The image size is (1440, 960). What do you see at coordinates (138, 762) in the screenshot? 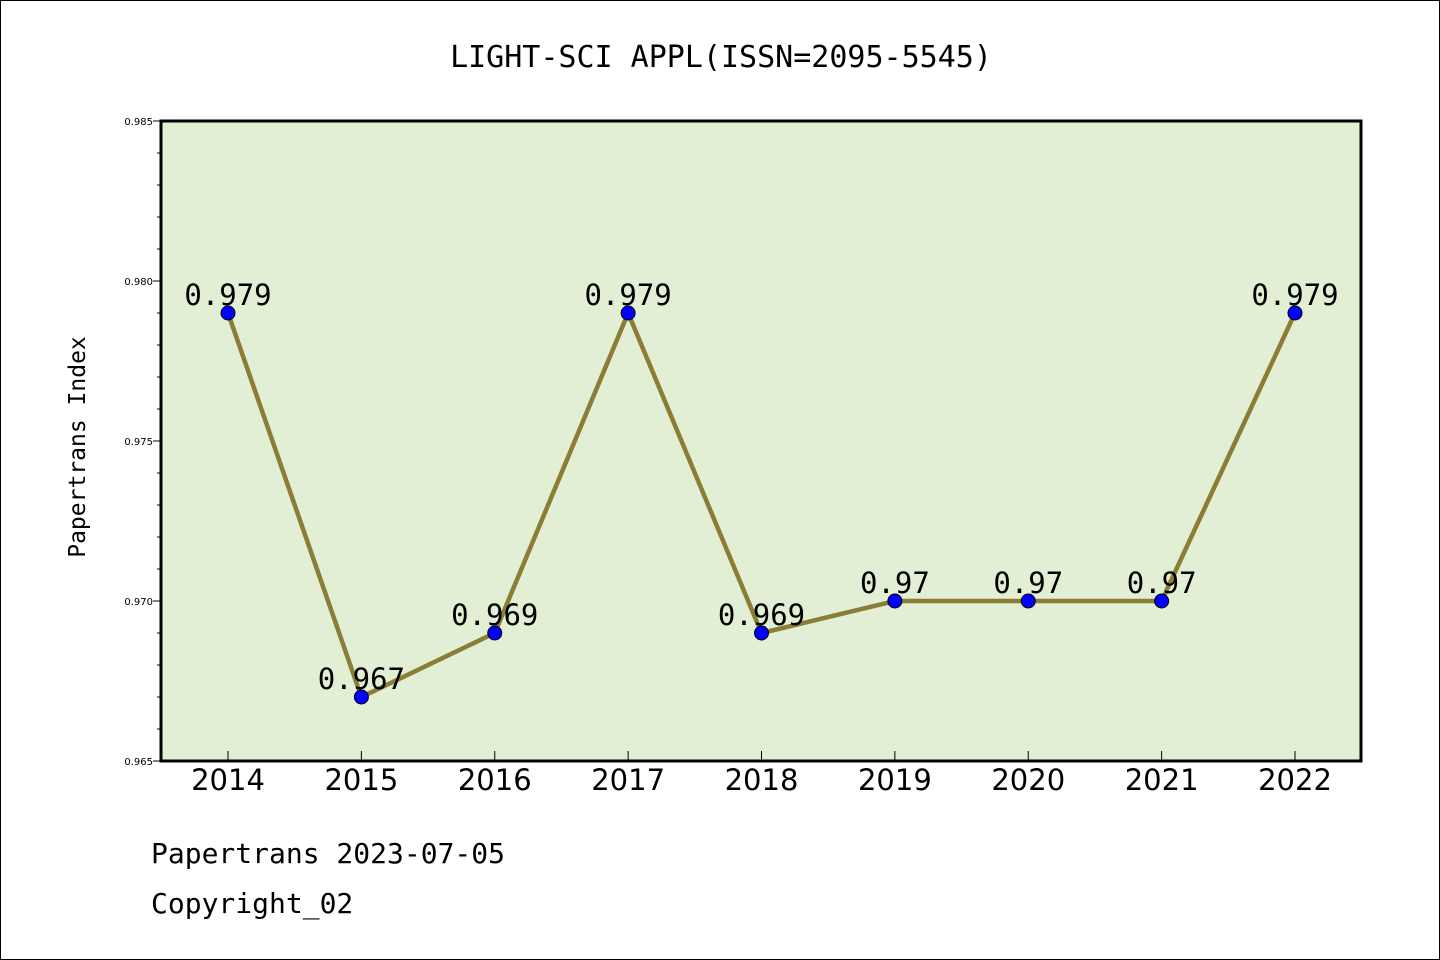
I see `y-tick-label: 0.965` at bounding box center [138, 762].